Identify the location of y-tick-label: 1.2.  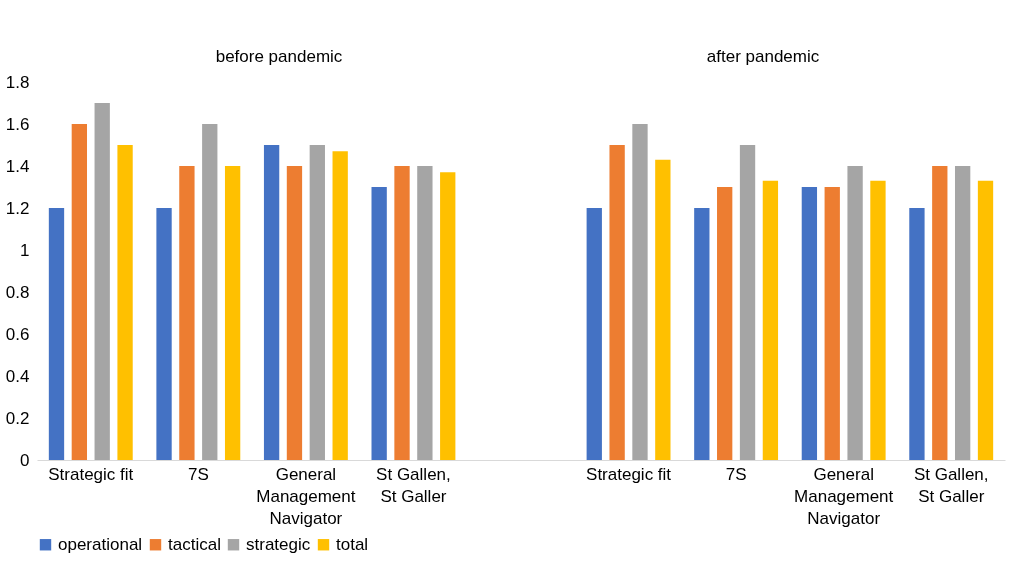
(17, 208).